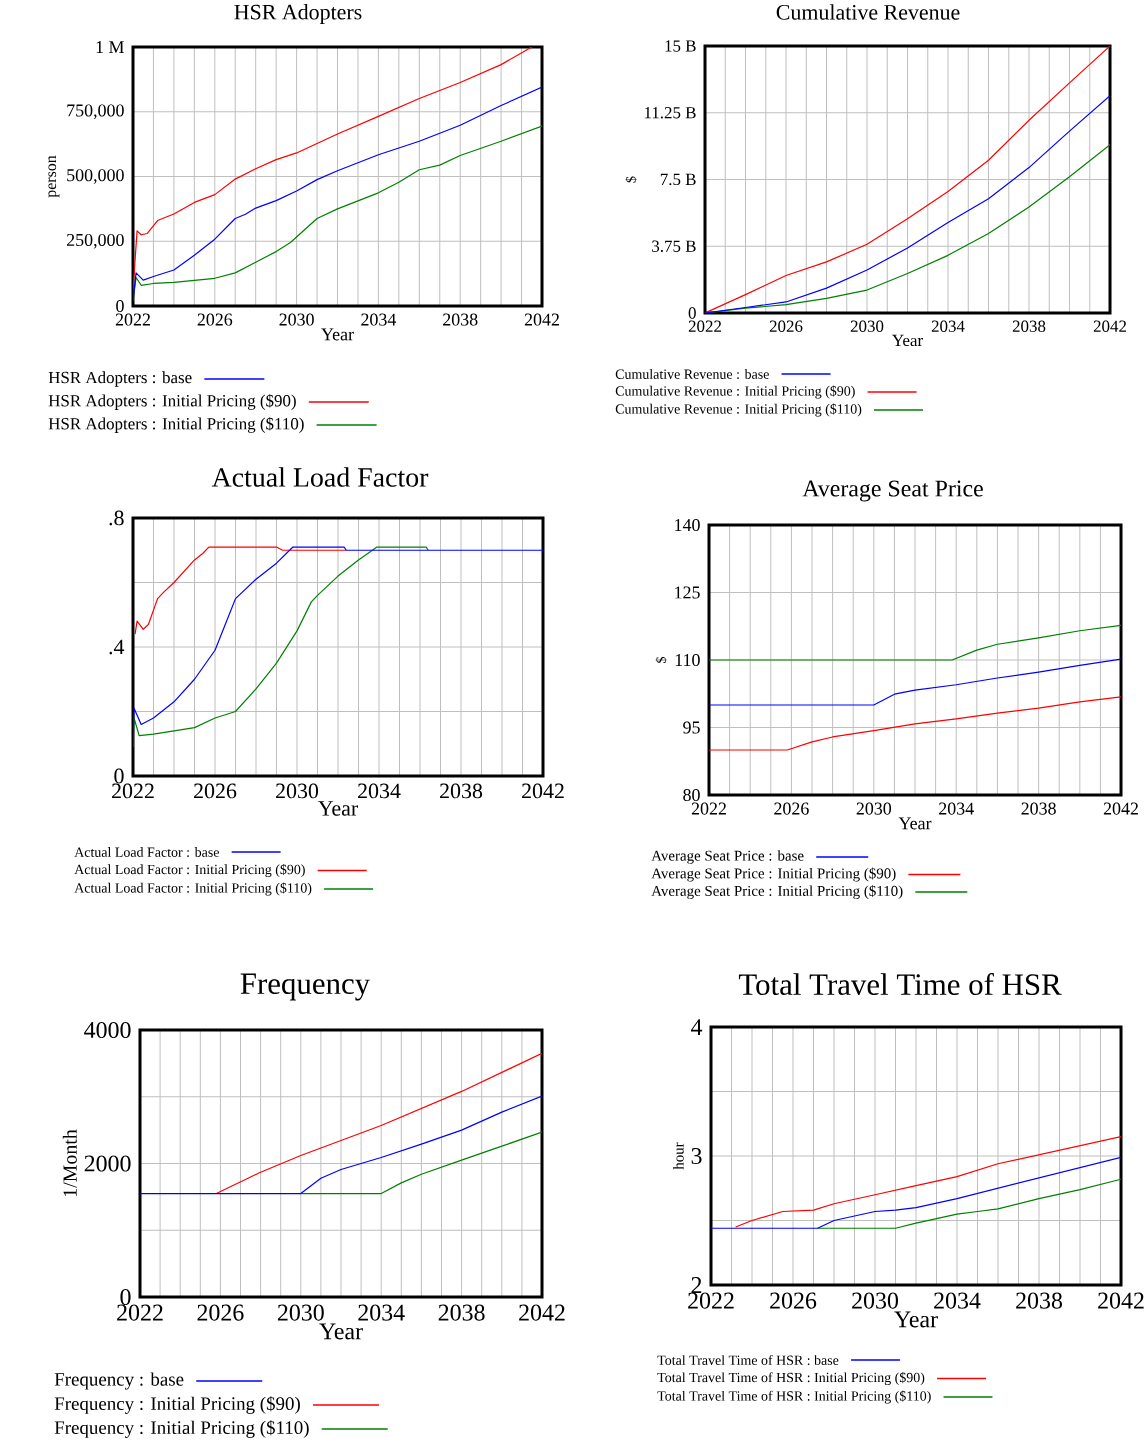 This screenshot has height=1443, width=1146. Describe the element at coordinates (868, 12) in the screenshot. I see `chart-title: Cumulative Revenue` at that location.